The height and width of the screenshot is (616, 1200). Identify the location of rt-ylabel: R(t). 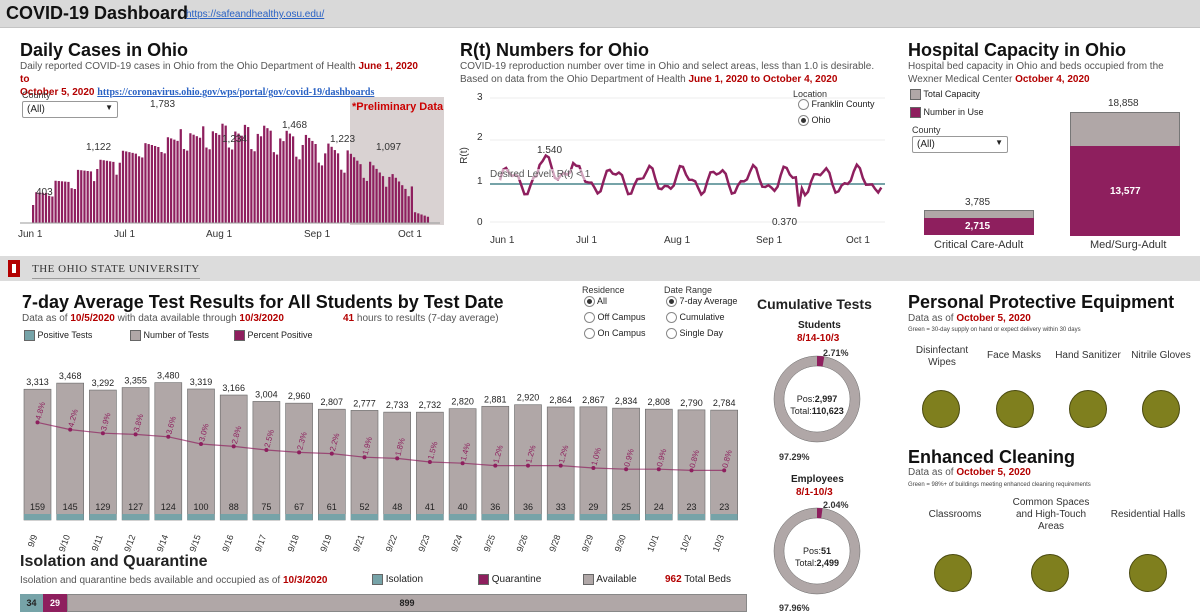
(464, 155).